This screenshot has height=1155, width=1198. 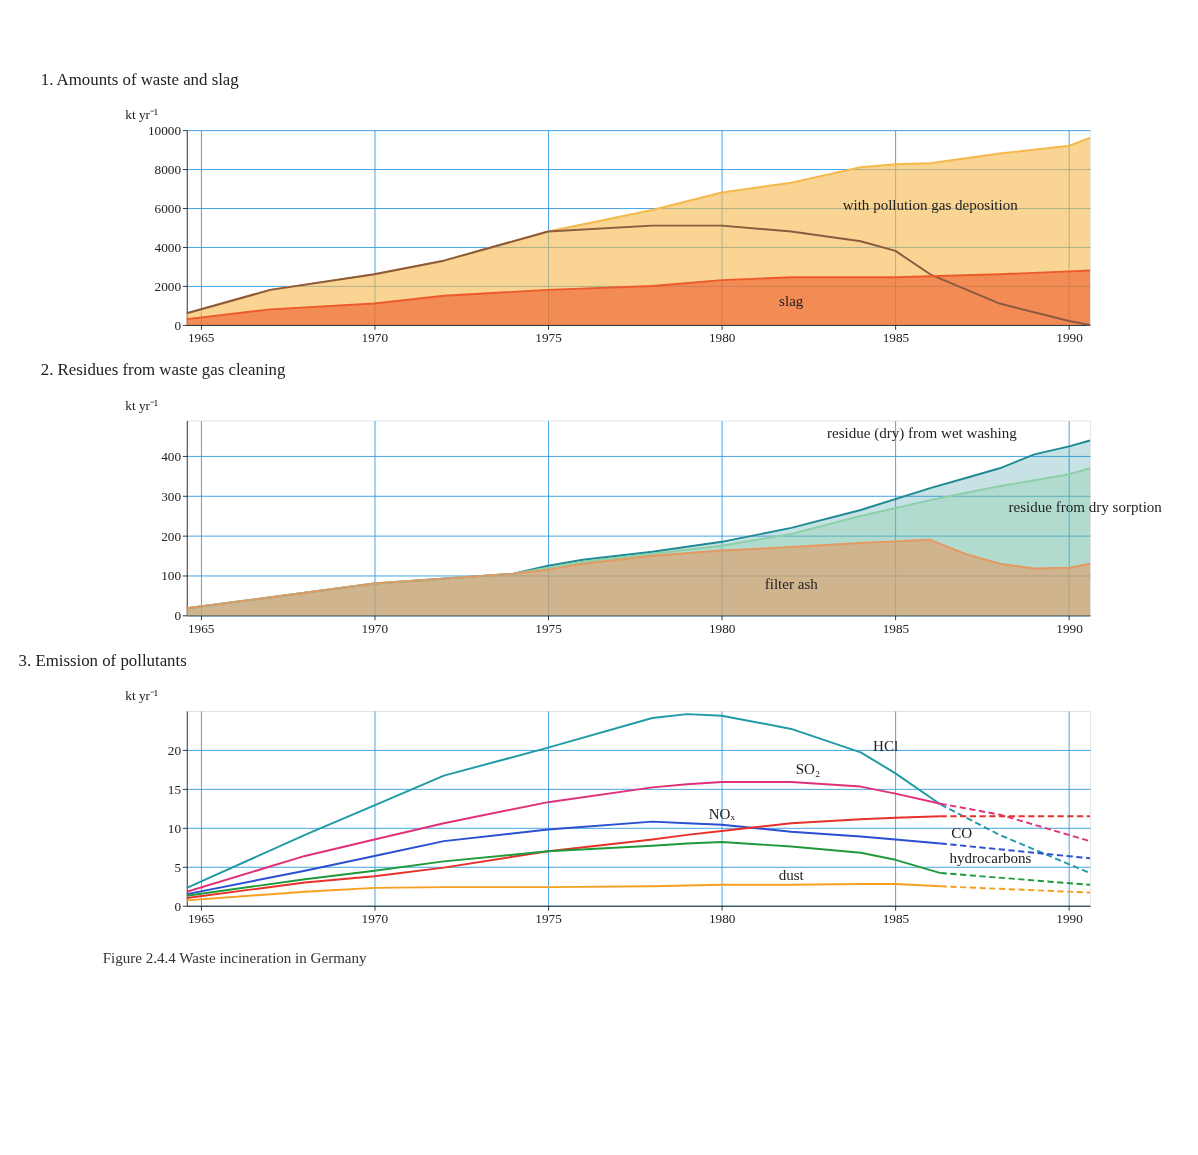 What do you see at coordinates (168, 286) in the screenshot?
I see `y-tick-label: 2000` at bounding box center [168, 286].